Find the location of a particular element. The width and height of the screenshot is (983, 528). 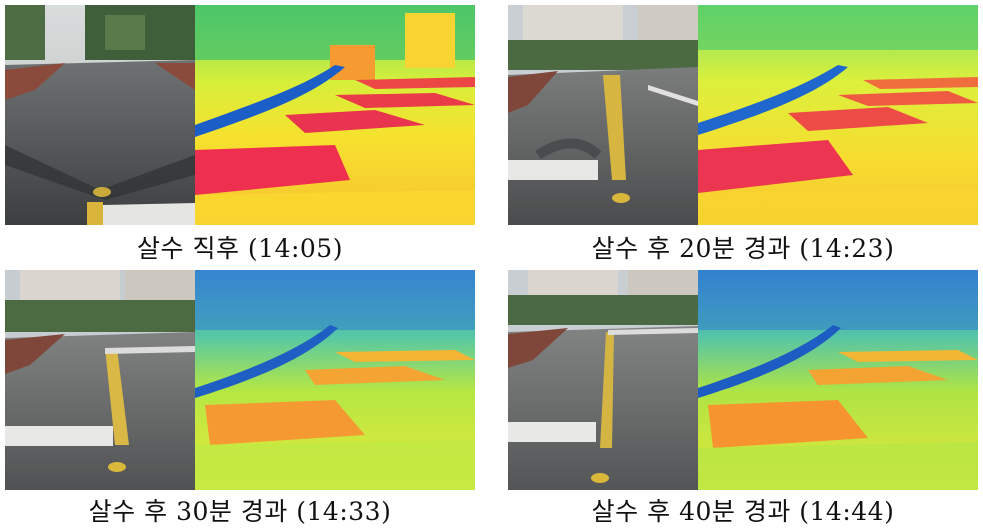

caption-40min: 살수 후 40분 경과 (14:44) is located at coordinates (743, 511).